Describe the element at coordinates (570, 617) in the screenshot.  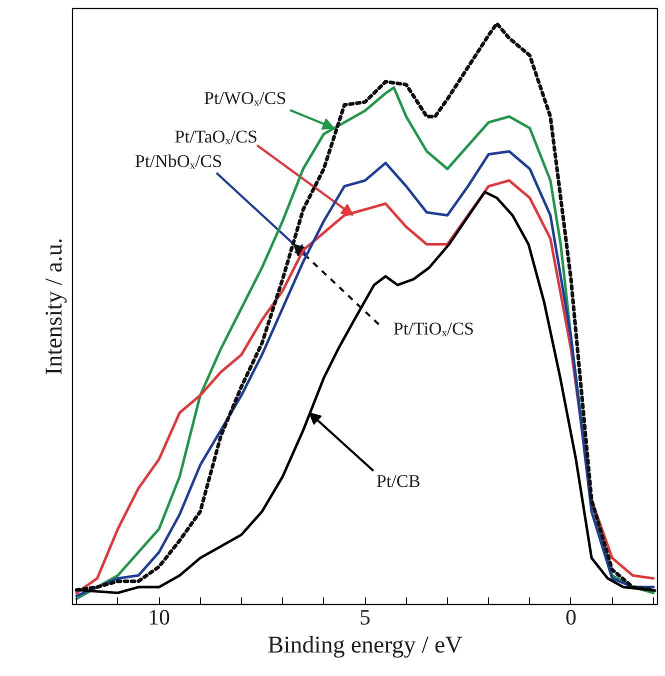
I see `x-tick-label: 0` at that location.